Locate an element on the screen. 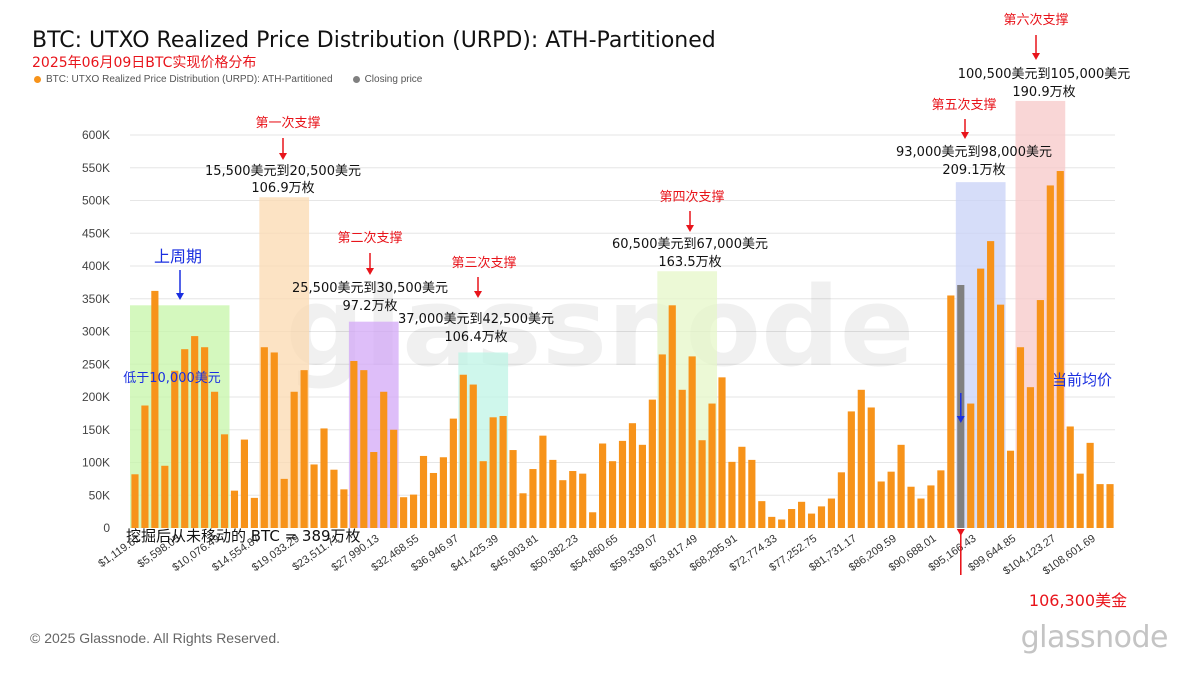  legend-item-closing-price: Closing price is located at coordinates (387, 79).